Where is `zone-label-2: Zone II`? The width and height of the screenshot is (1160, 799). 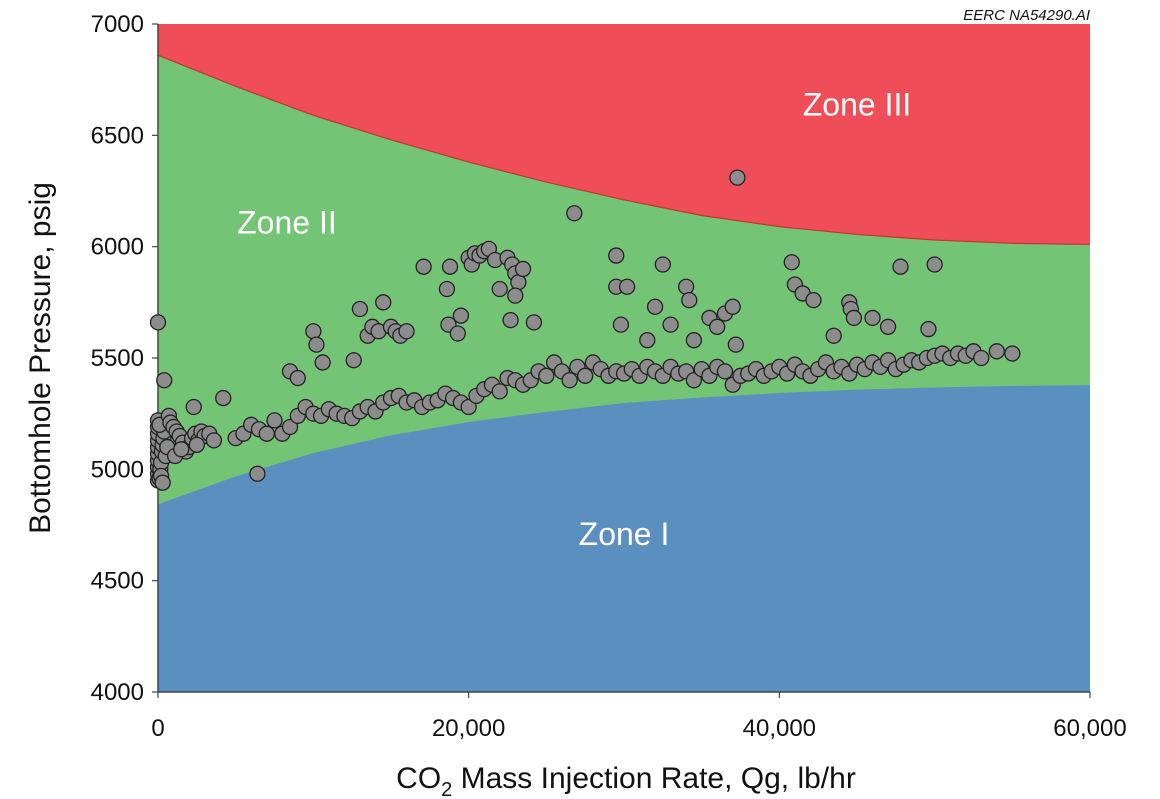
zone-label-2: Zone II is located at coordinates (287, 222).